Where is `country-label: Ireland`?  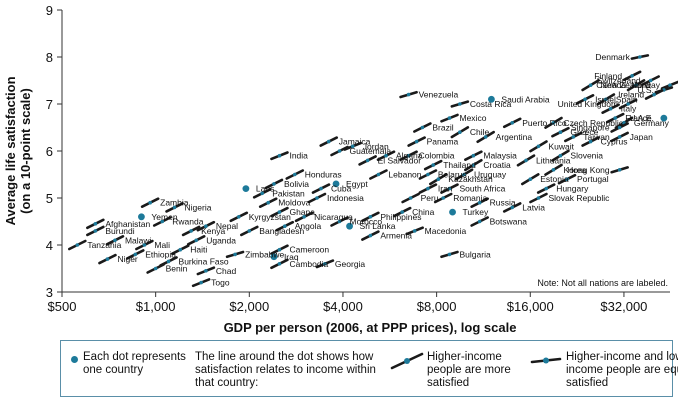
country-label: Ireland is located at coordinates (631, 95).